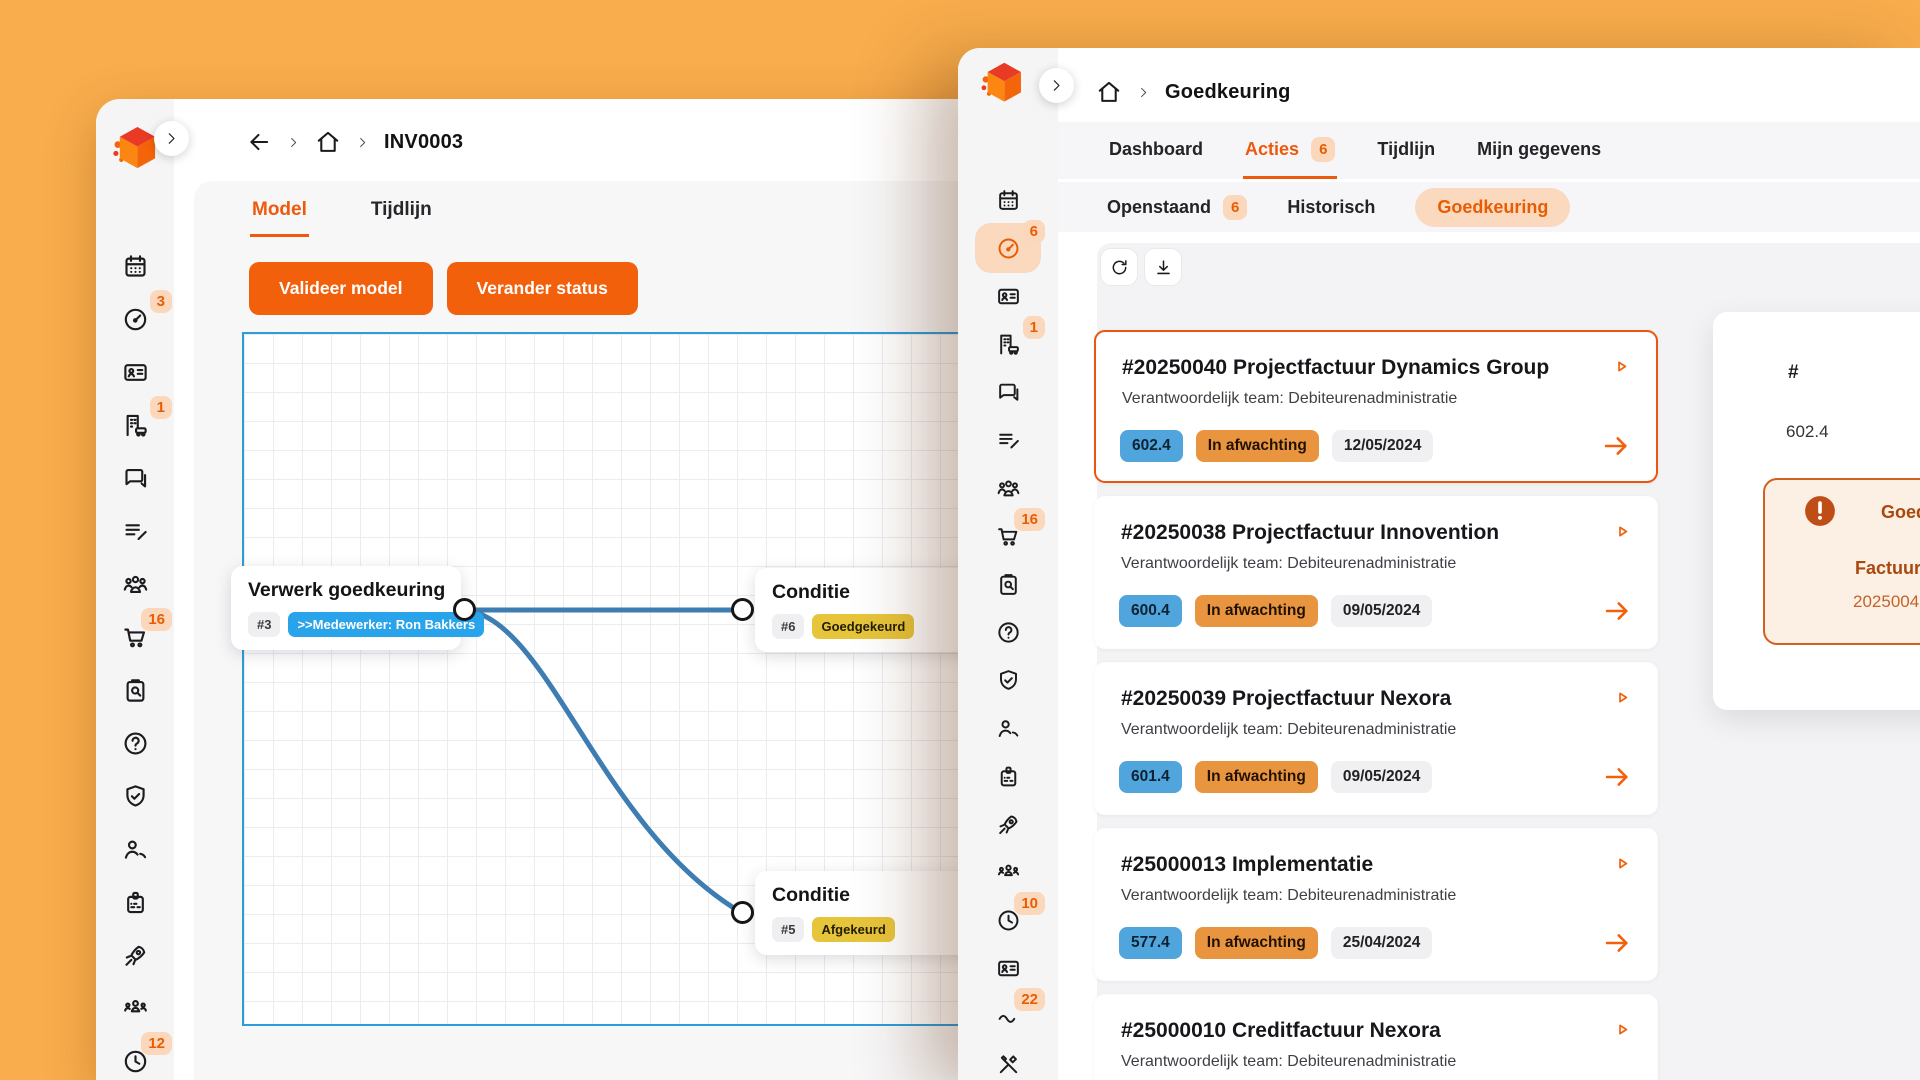  What do you see at coordinates (1177, 207) in the screenshot?
I see `subtab: Openstaand 6` at bounding box center [1177, 207].